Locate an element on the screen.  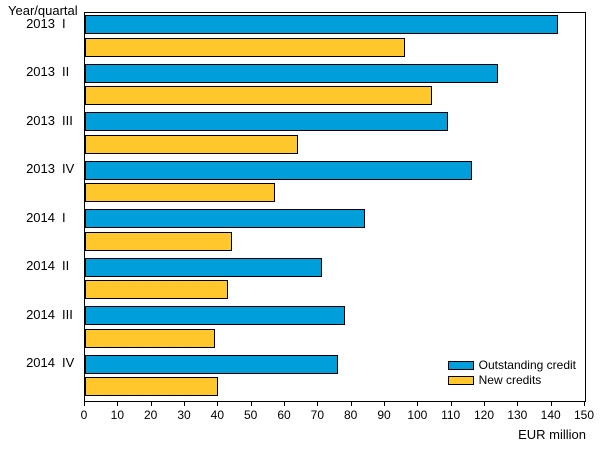
bar-outstanding-credit-2013-I is located at coordinates (322, 24).